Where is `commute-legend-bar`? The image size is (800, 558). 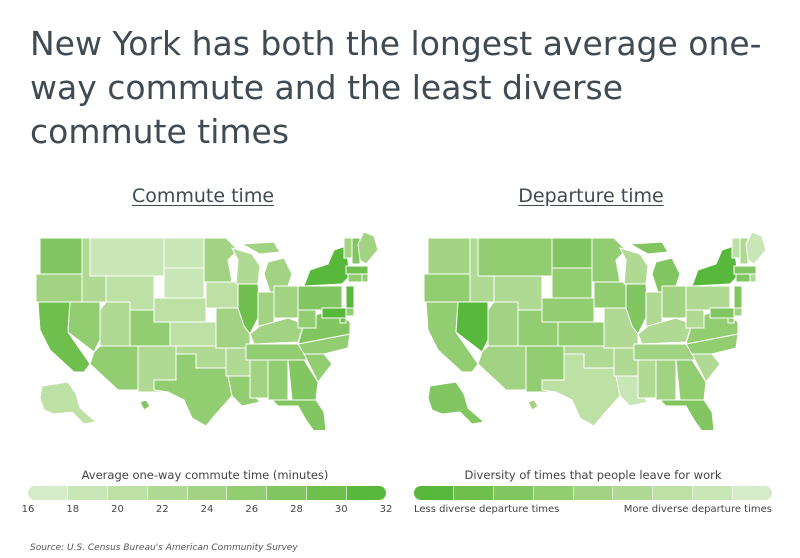
commute-legend-bar is located at coordinates (207, 493).